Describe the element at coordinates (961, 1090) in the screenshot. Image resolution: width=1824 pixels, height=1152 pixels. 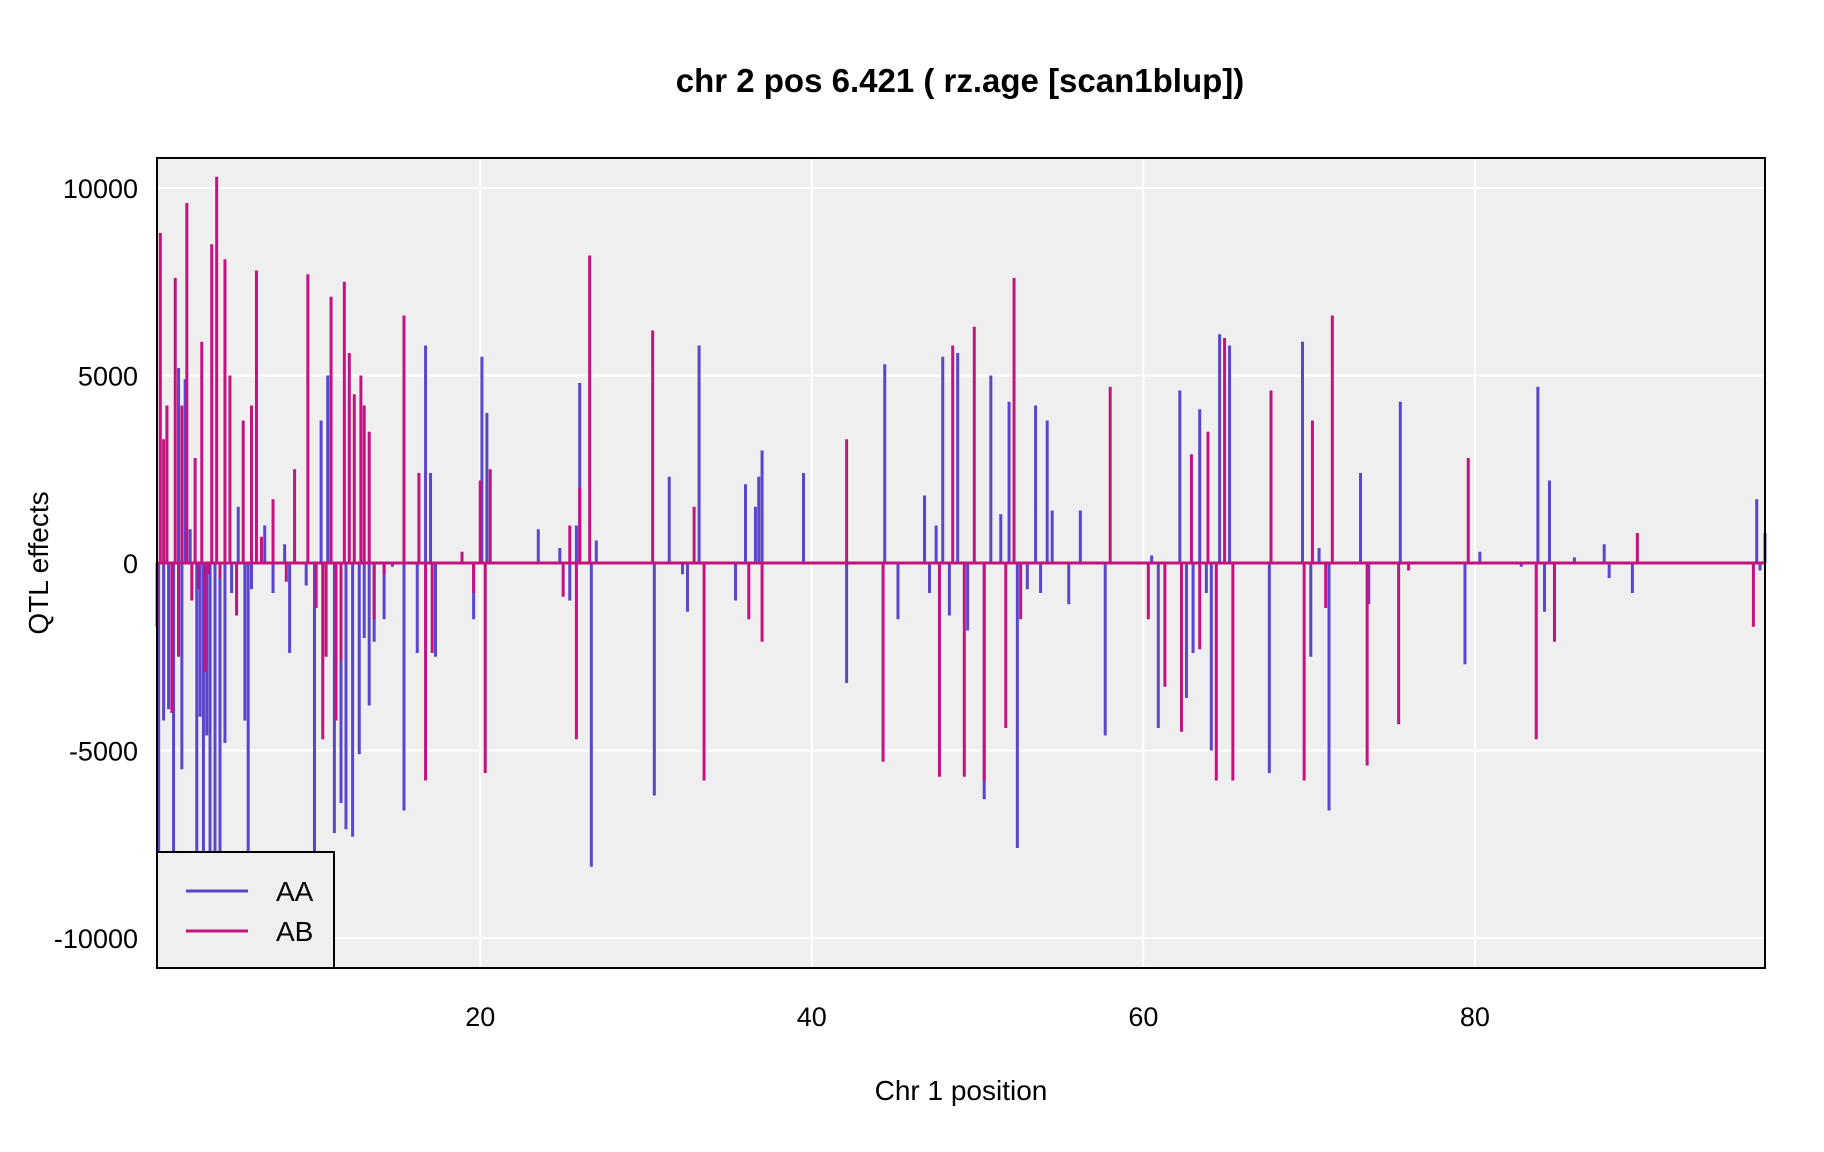
I see `x-axis-label: Chr 1 position` at that location.